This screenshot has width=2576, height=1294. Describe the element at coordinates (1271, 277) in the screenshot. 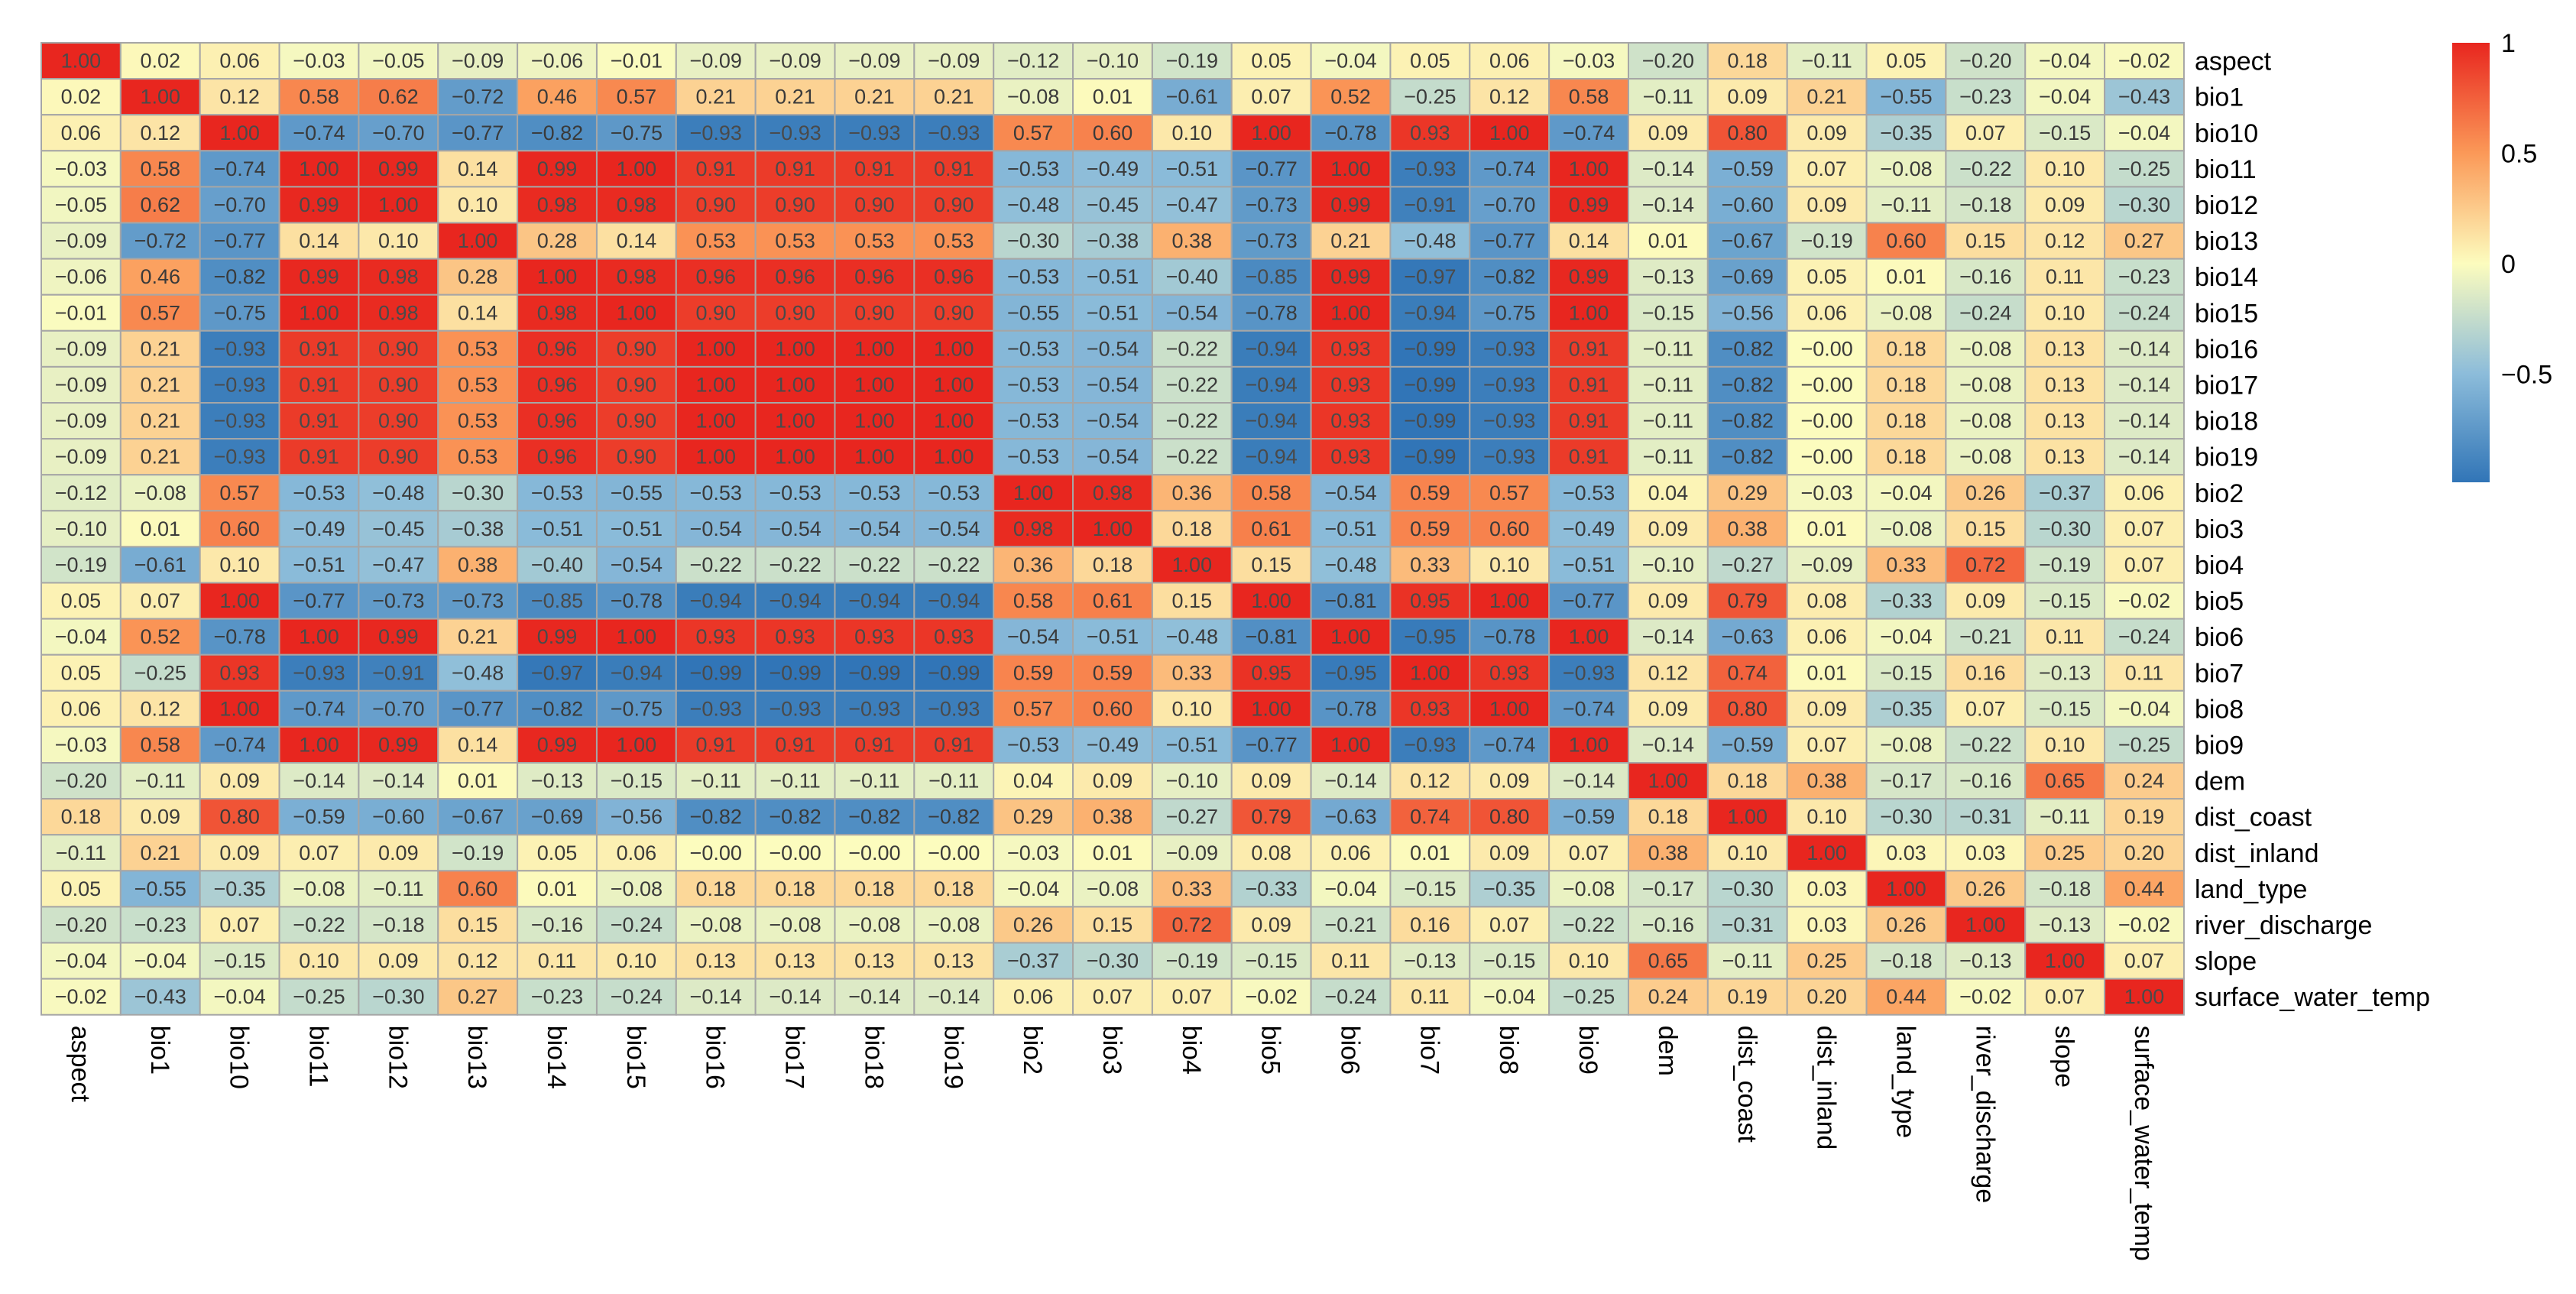

I see `heatmap-cell: −0.85` at that location.